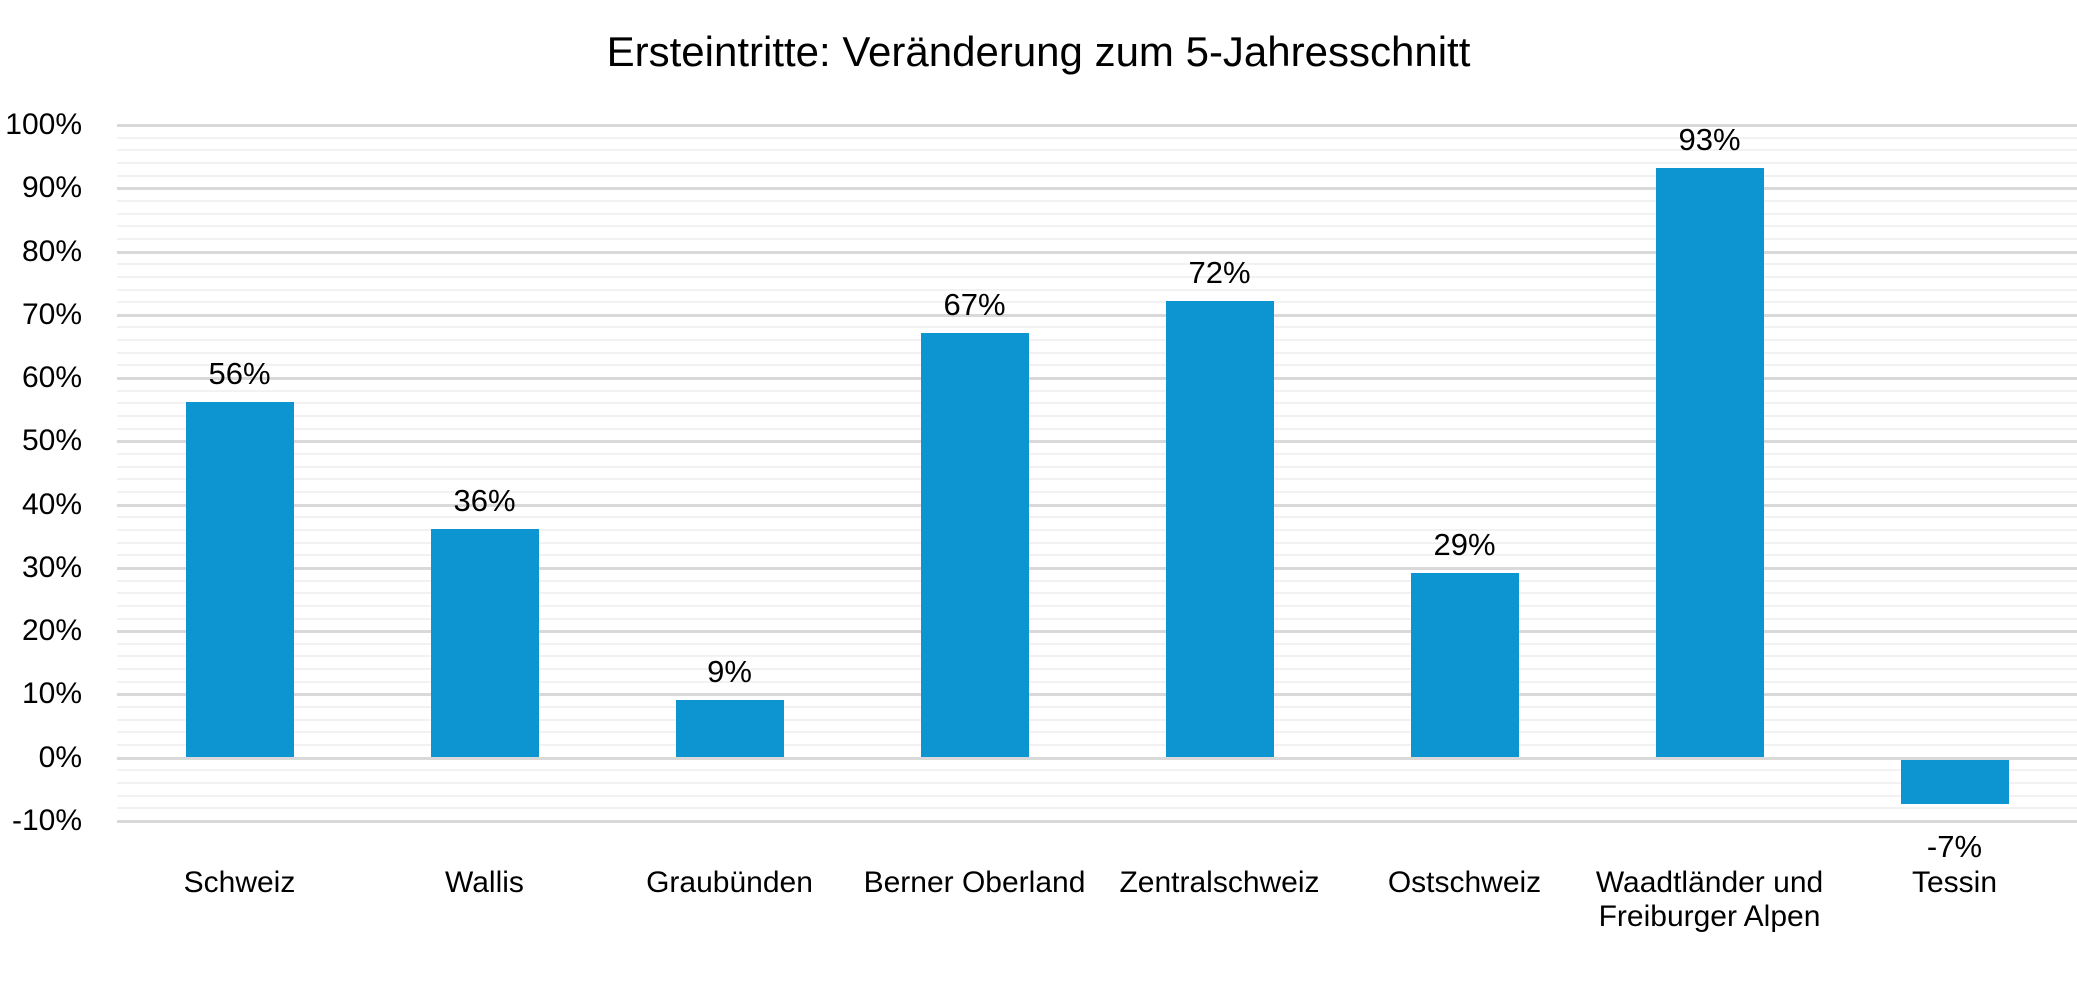 The image size is (2077, 1000). Describe the element at coordinates (1097, 821) in the screenshot. I see `gridline-major--10` at that location.